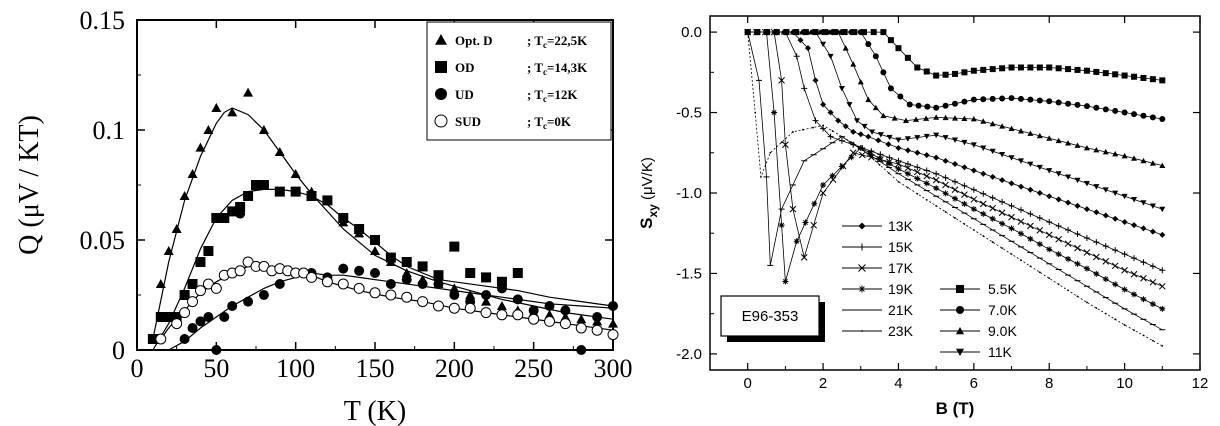 Image resolution: width=1220 pixels, height=426 pixels. I want to click on series-ud, so click(393, 281).